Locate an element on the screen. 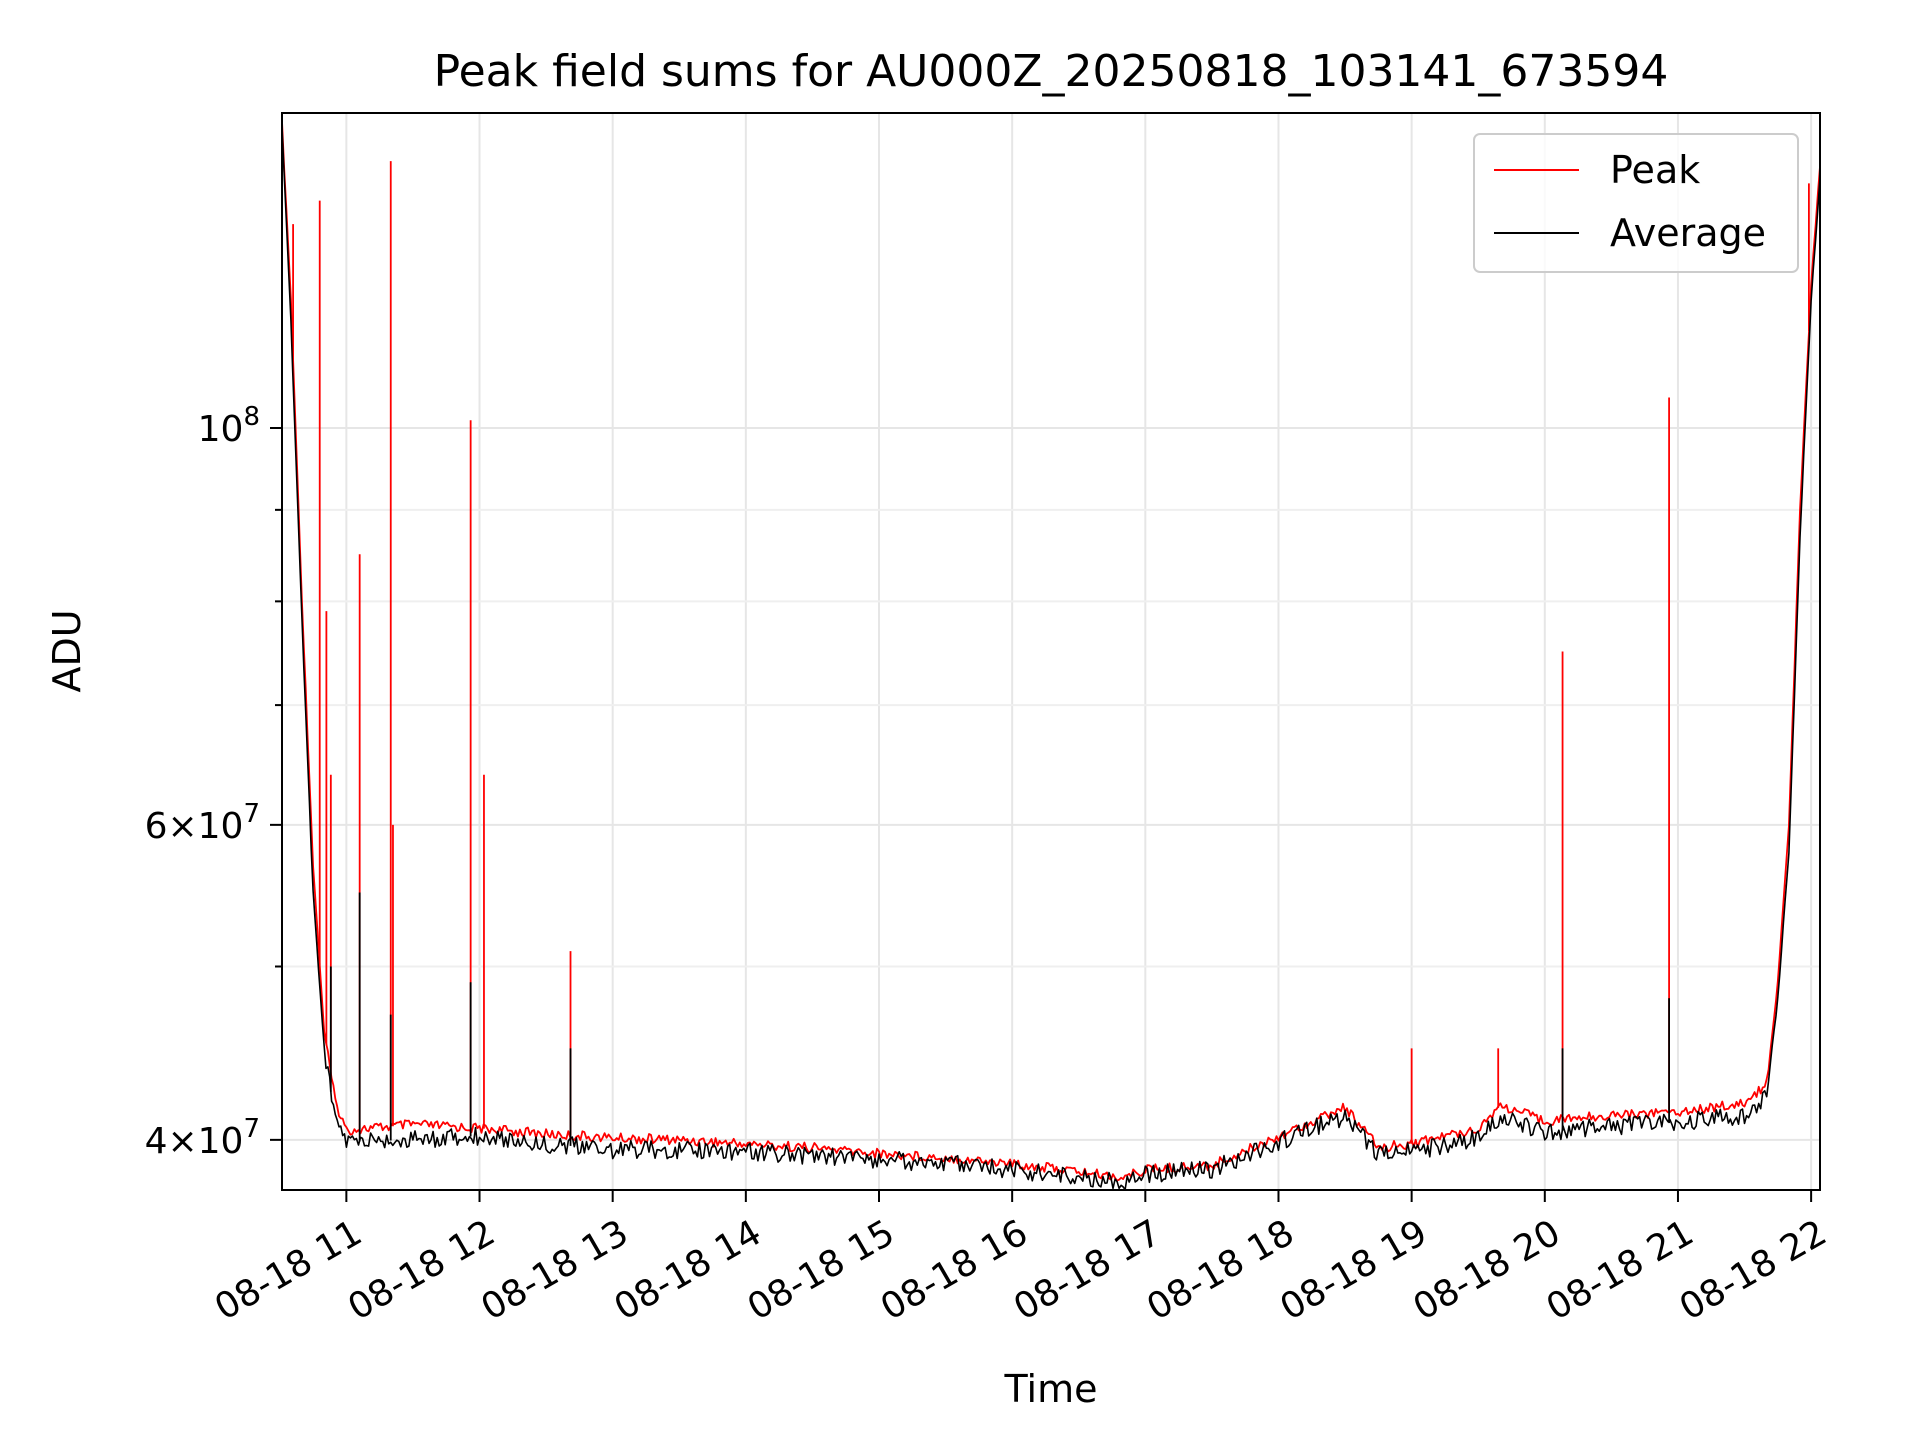 Image resolution: width=1920 pixels, height=1440 pixels. y-axis: 4×107 6×107 108 is located at coordinates (213, 782).